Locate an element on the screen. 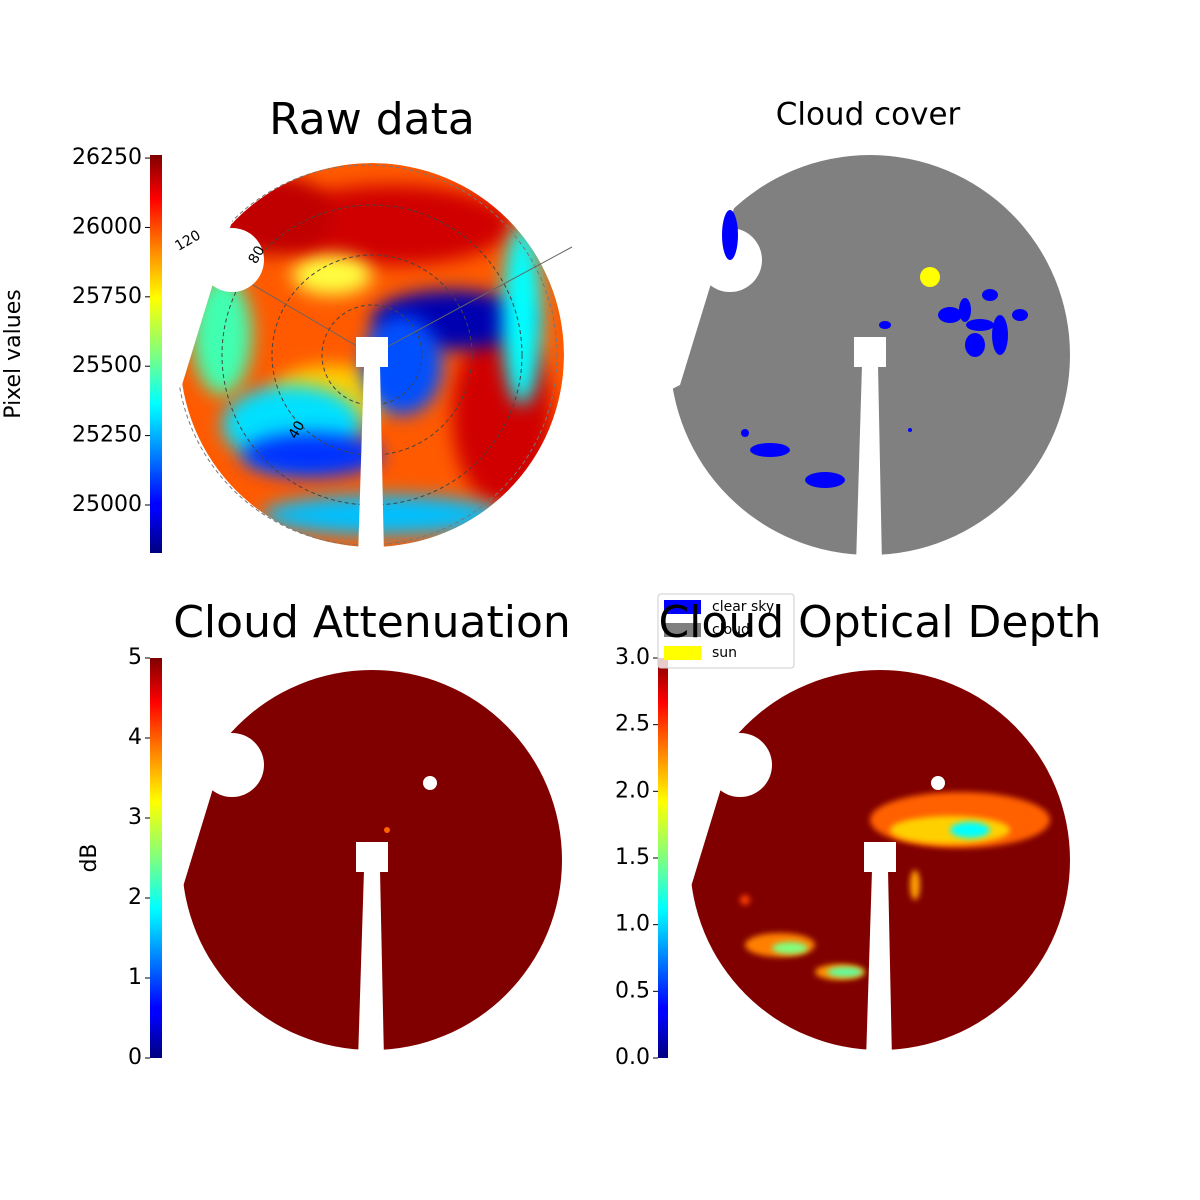 This screenshot has width=1200, height=1200. colorbar-tick-label: 26250 is located at coordinates (107, 157).